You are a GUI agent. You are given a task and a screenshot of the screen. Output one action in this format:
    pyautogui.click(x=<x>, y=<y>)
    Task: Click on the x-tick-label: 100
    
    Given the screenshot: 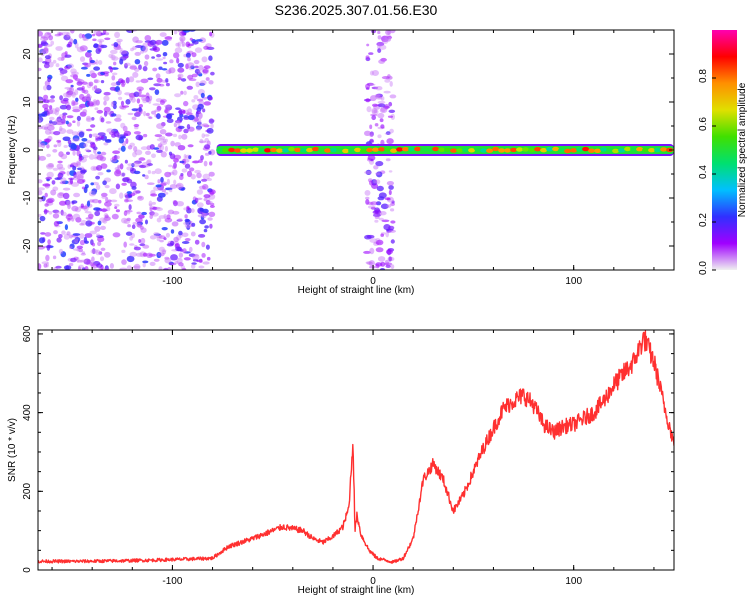 What is the action you would take?
    pyautogui.click(x=573, y=581)
    